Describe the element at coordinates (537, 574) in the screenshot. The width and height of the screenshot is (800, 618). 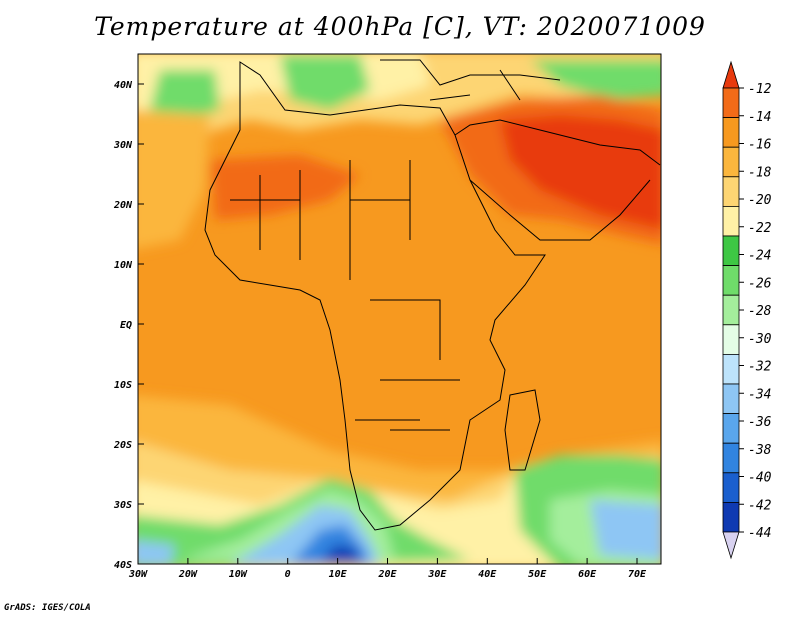
I see `lon-tick-label: 50E` at that location.